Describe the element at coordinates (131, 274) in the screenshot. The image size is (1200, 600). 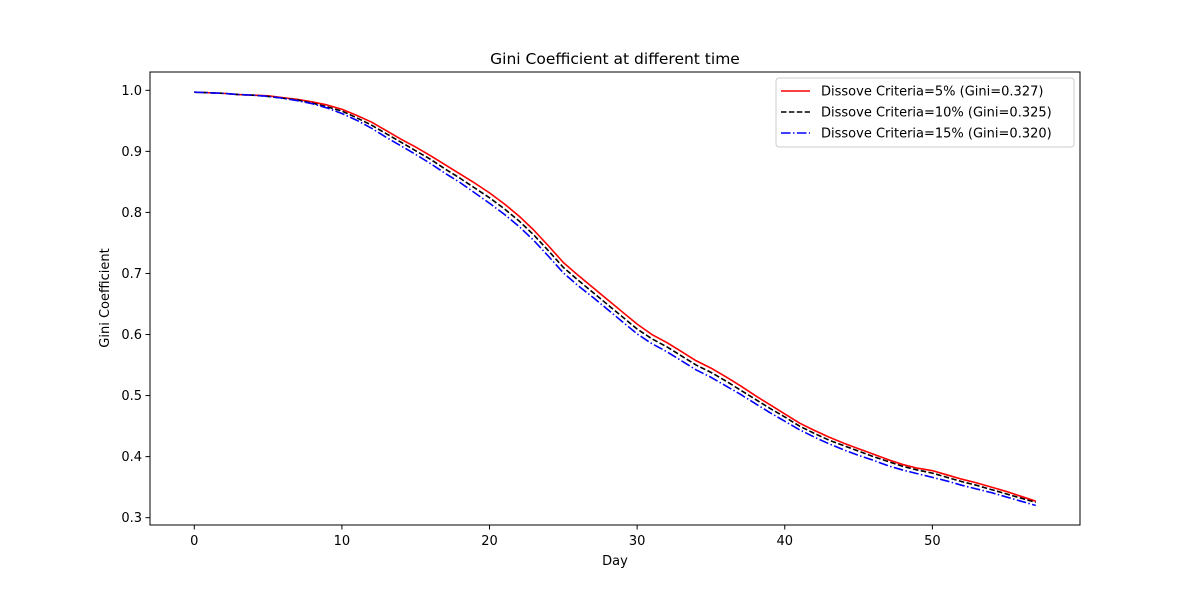
I see `y-tick-label: 0.7` at that location.